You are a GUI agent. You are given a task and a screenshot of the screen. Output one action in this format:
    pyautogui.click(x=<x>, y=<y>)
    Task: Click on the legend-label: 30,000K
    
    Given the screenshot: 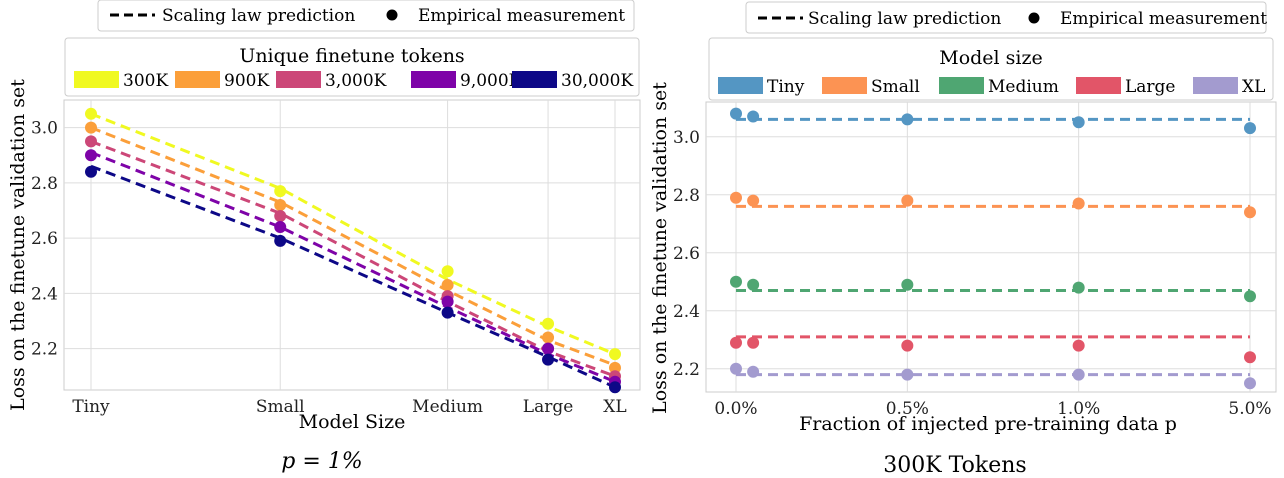 What is the action you would take?
    pyautogui.click(x=597, y=81)
    